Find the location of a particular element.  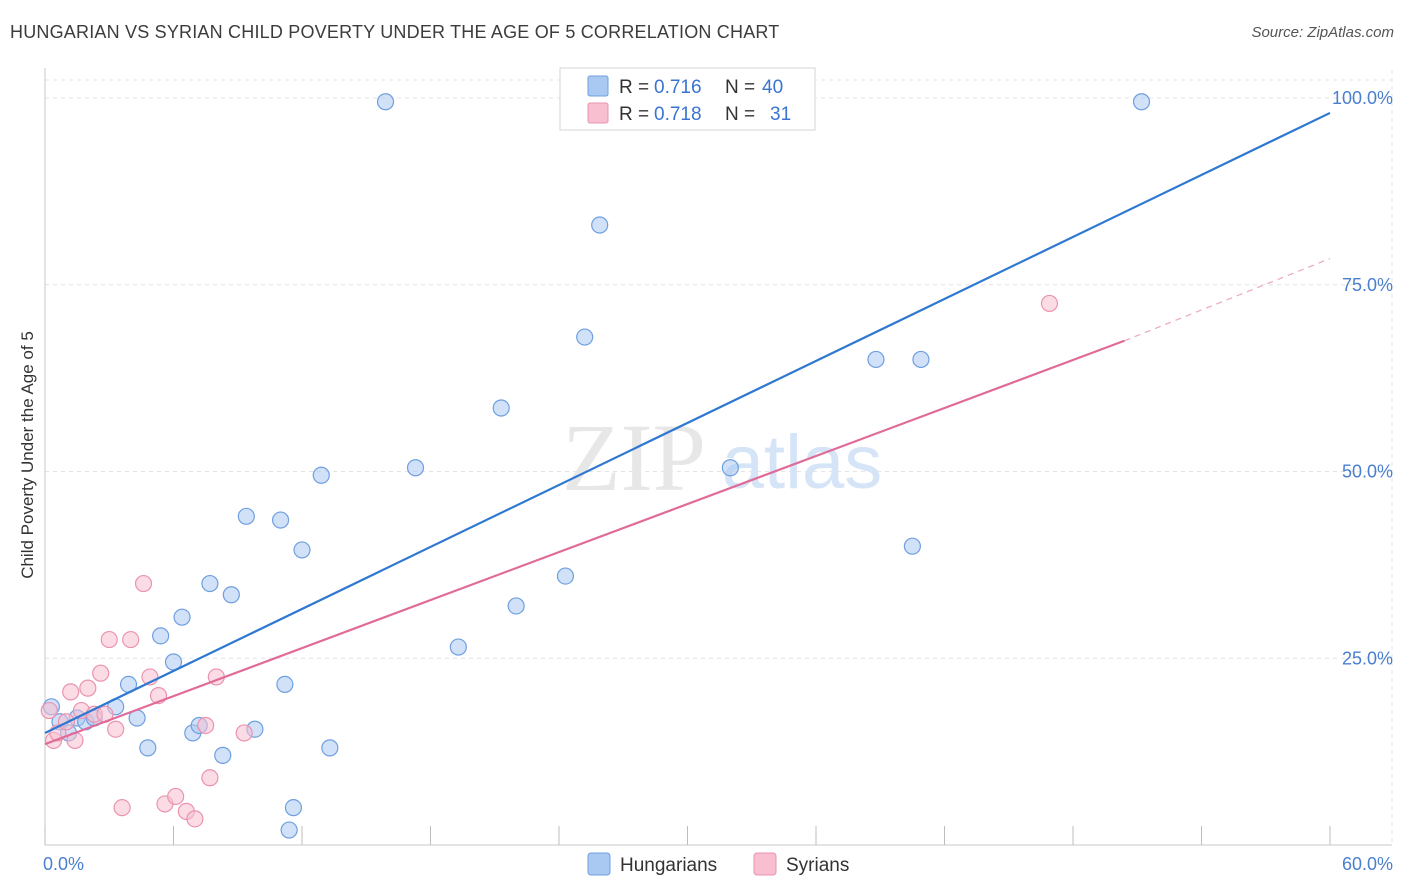

bottom-legend-swatch-hungarians is located at coordinates (599, 864).